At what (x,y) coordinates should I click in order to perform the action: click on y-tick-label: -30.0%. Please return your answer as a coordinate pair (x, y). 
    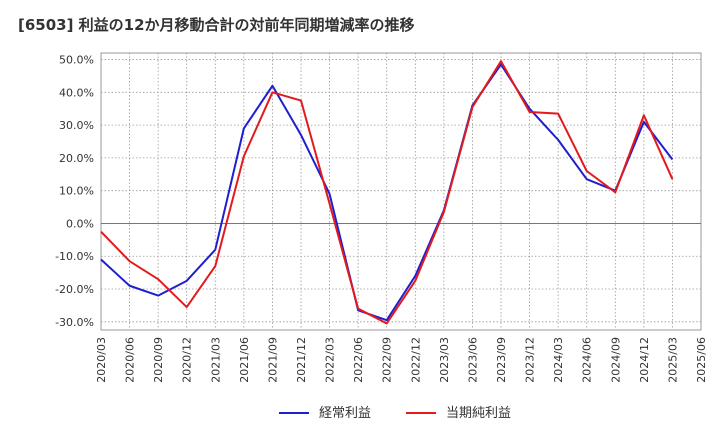
    Looking at the image, I should click on (74, 322).